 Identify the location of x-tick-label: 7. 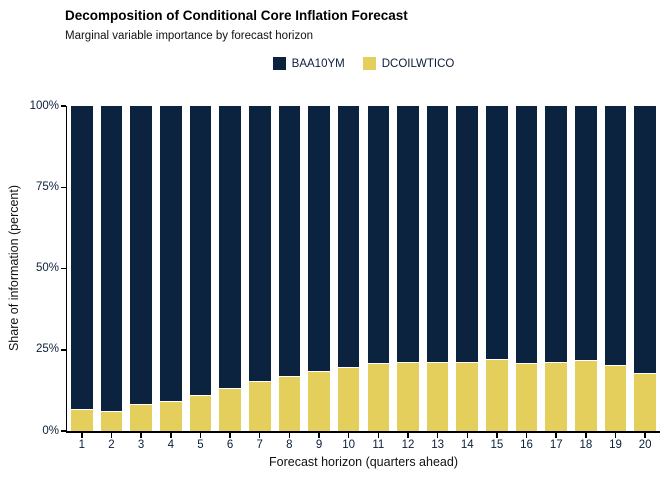
(259, 445).